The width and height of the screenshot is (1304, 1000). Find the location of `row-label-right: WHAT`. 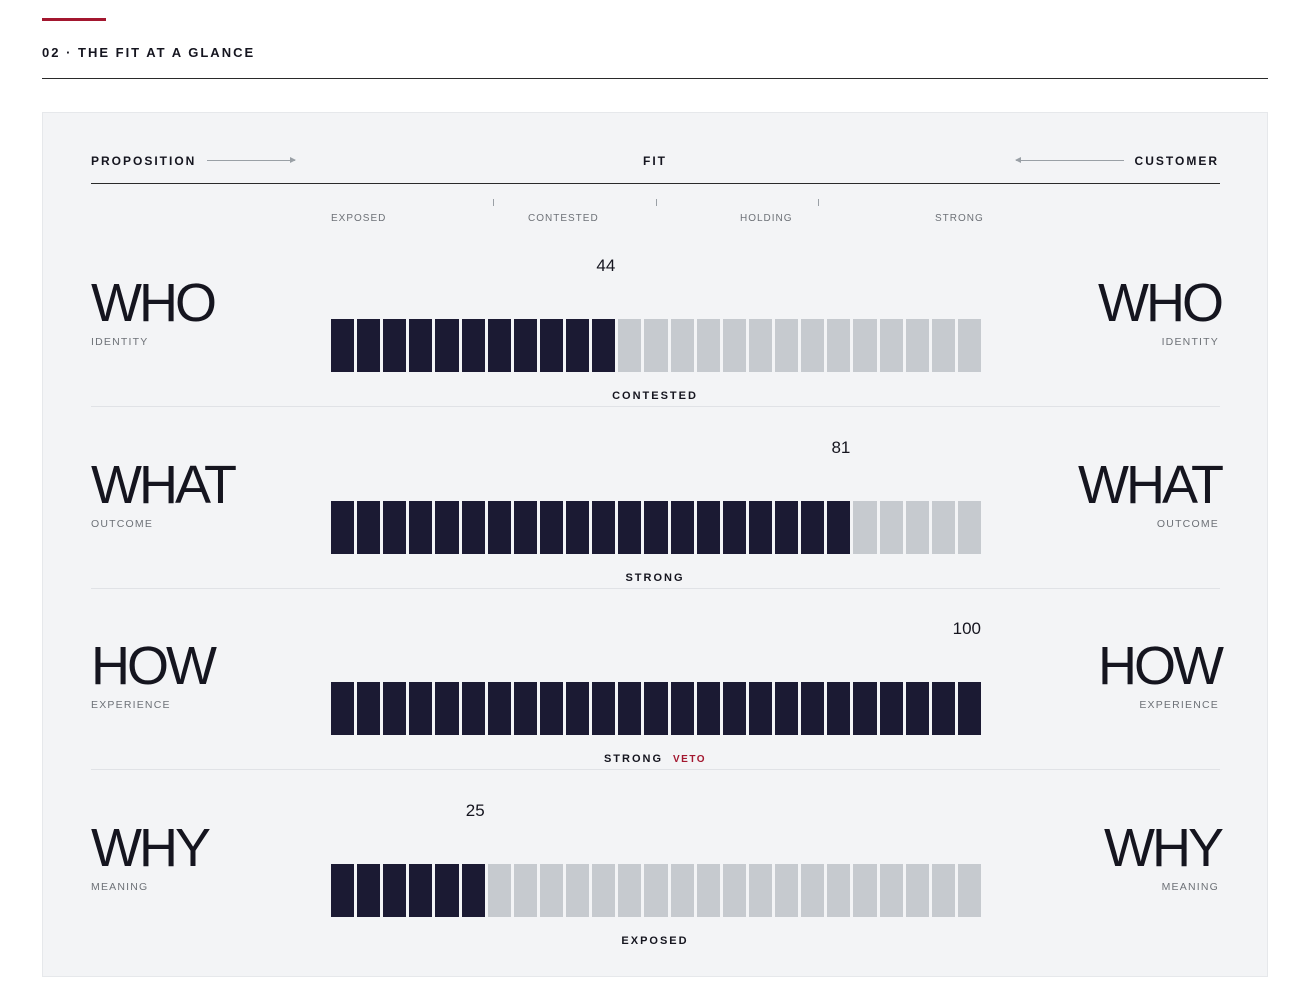

row-label-right: WHAT is located at coordinates (1151, 485).